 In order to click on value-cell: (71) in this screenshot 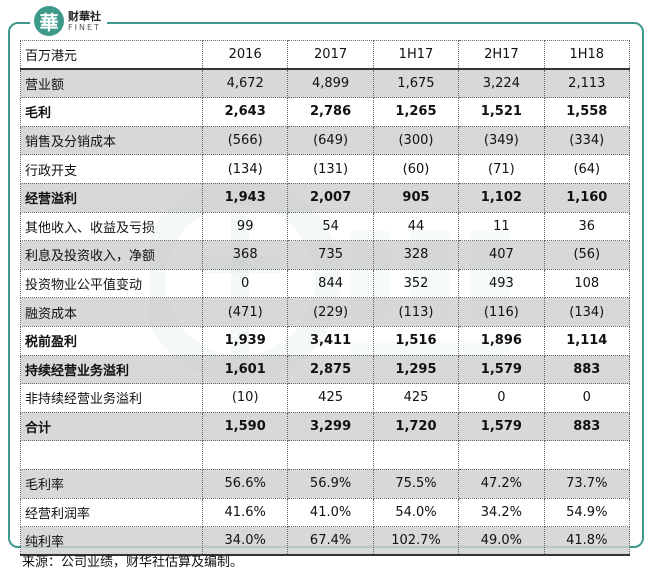, I will do `click(501, 169)`.